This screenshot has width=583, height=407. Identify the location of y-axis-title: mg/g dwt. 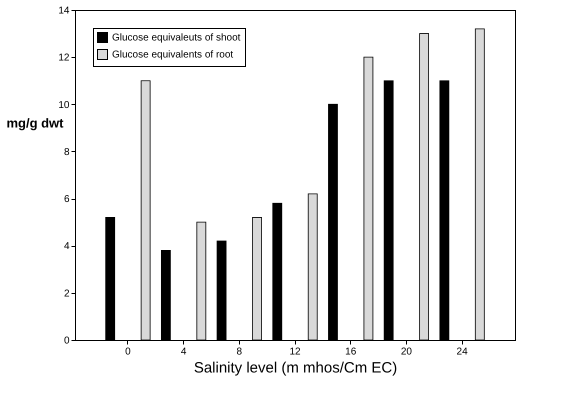
(35, 123).